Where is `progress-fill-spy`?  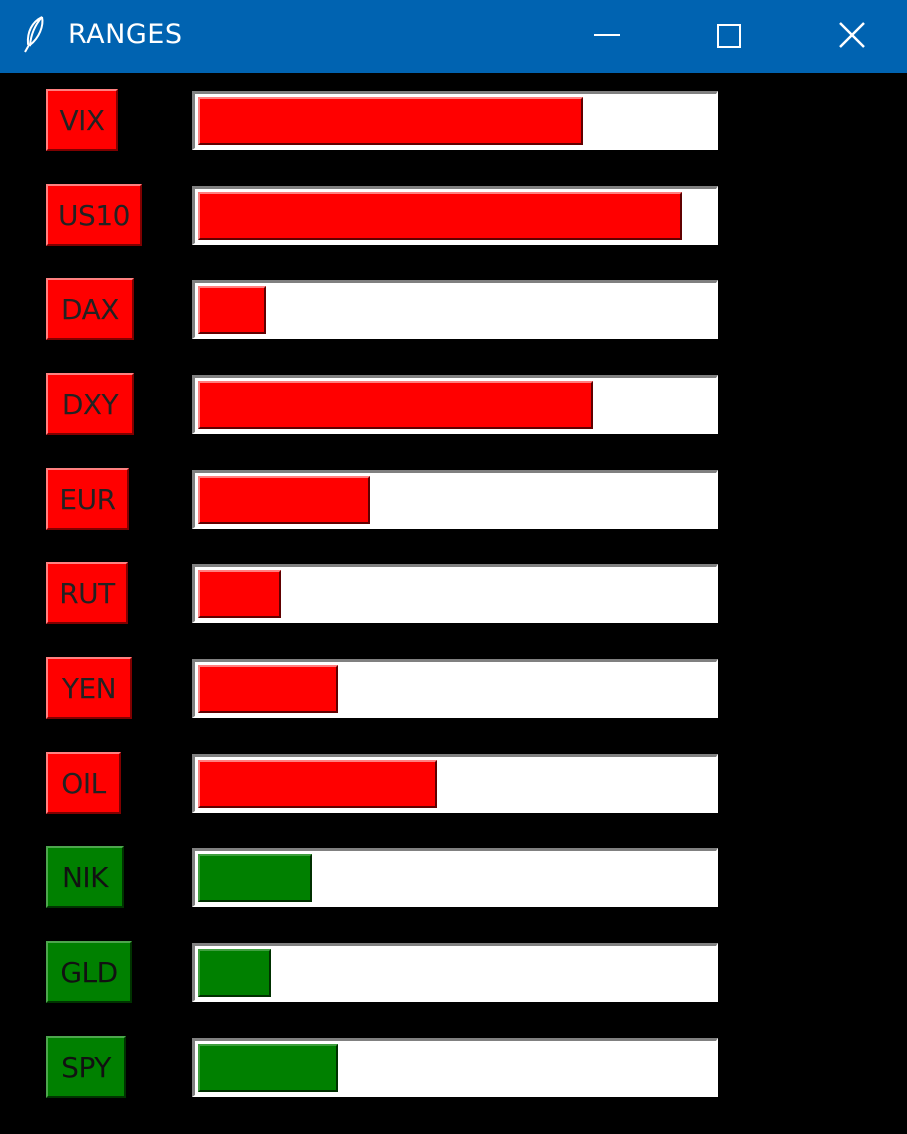
progress-fill-spy is located at coordinates (268, 1068).